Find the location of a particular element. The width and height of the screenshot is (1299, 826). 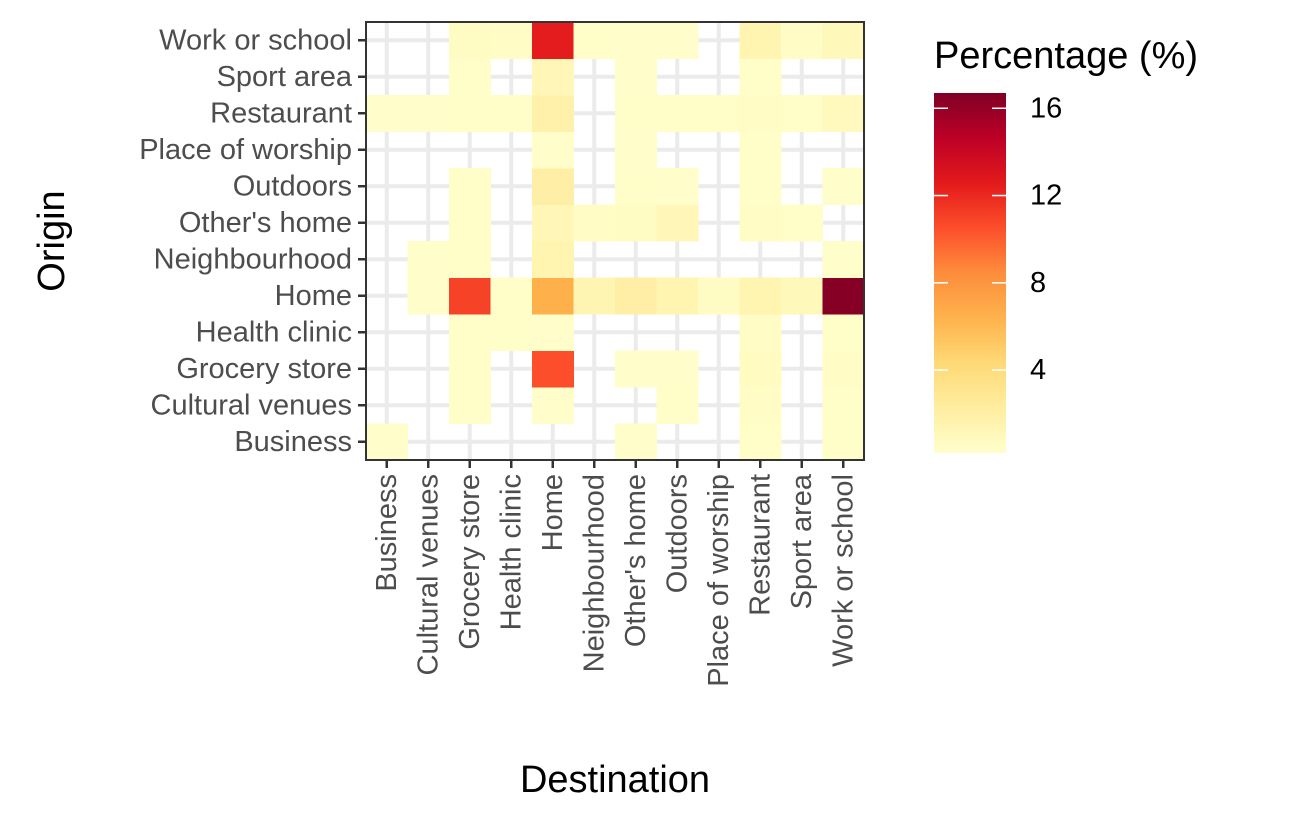

cell-restaurant-to-health-clinic is located at coordinates (511, 113).